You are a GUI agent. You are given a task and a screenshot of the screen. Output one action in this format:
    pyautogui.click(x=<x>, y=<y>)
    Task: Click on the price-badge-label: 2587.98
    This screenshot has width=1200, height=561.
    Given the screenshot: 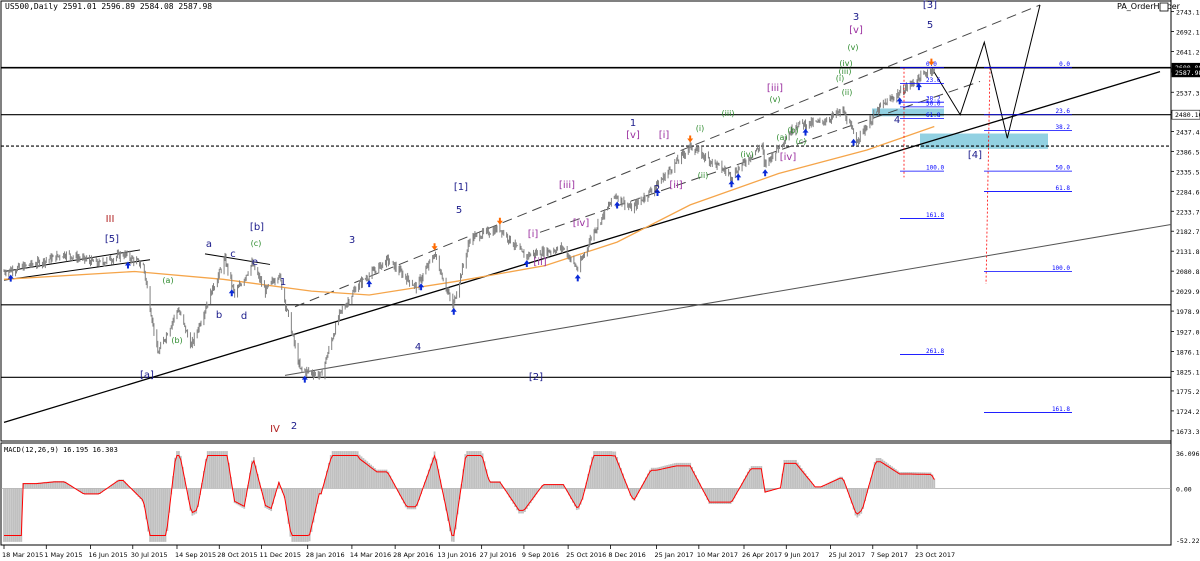 What is the action you would take?
    pyautogui.click(x=1187, y=73)
    